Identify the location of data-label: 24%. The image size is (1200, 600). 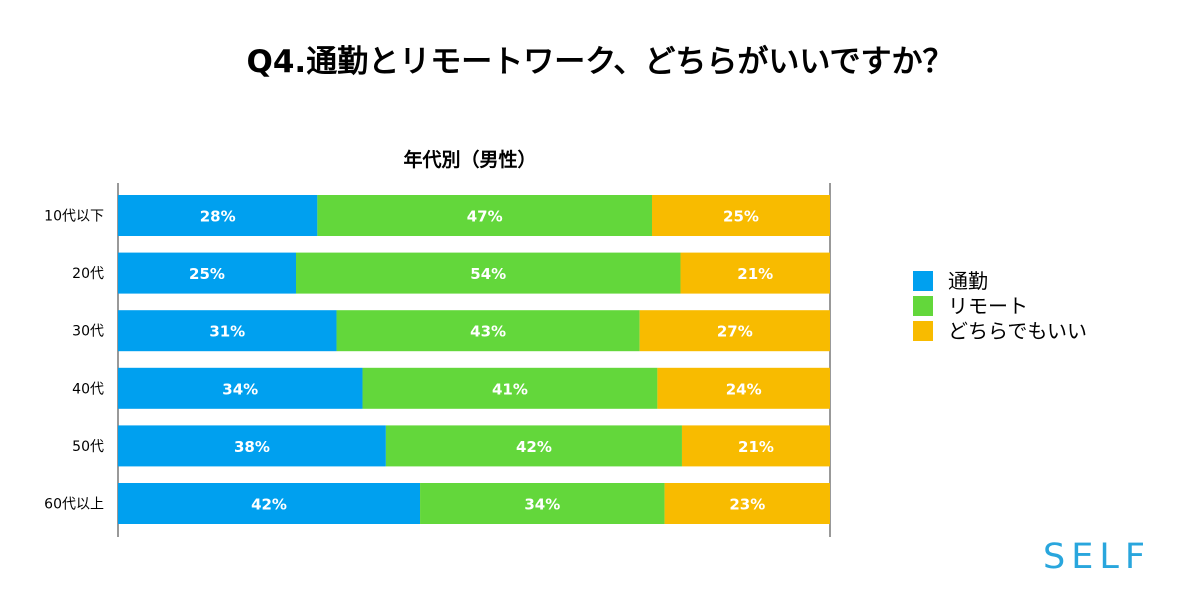
(744, 389).